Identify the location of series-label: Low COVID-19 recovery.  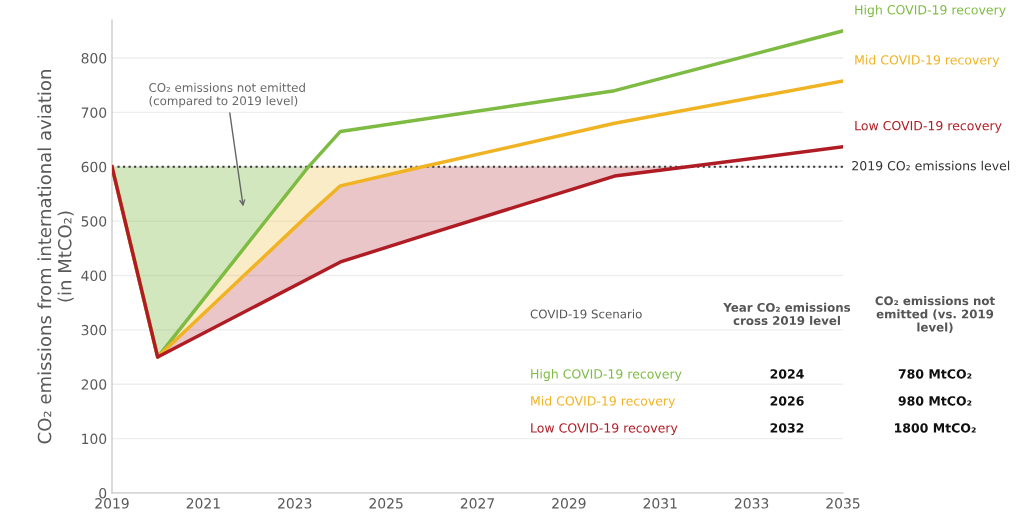
(928, 126).